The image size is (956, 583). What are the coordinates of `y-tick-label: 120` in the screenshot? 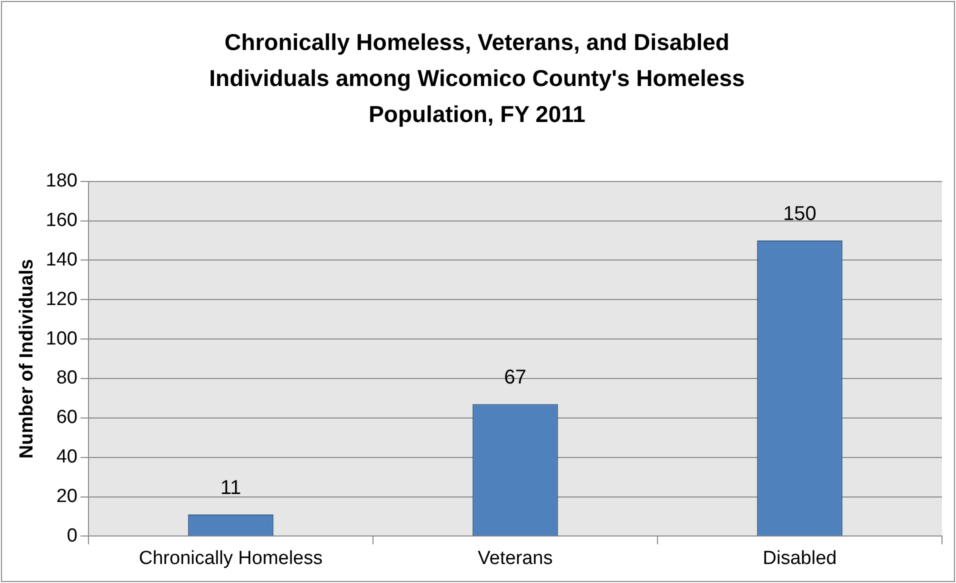 It's located at (62, 299).